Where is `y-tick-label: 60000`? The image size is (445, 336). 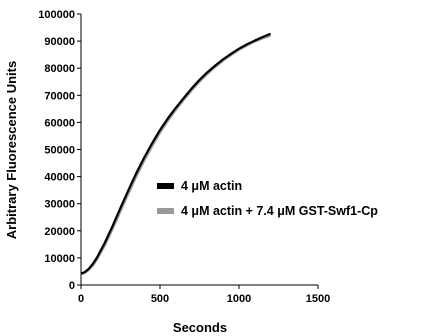
y-tick-label: 60000 is located at coordinates (59, 123).